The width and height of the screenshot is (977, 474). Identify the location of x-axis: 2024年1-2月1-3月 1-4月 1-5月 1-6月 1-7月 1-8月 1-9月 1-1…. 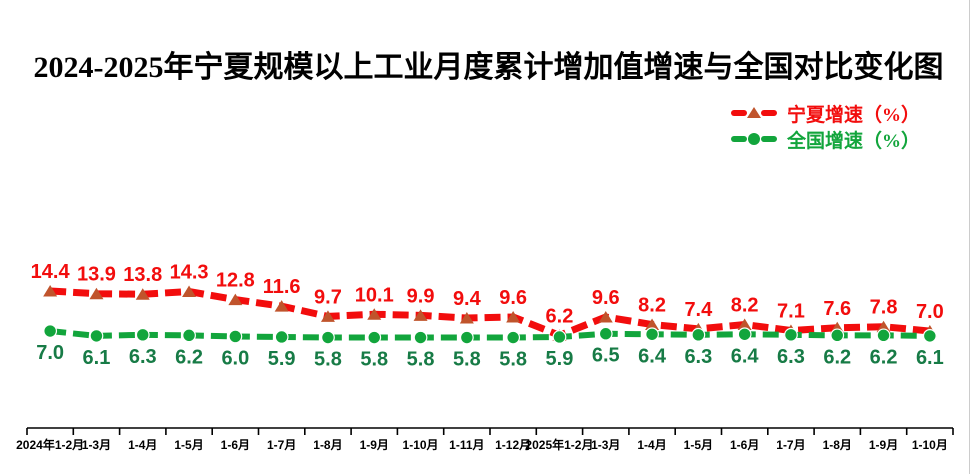
(485, 439).